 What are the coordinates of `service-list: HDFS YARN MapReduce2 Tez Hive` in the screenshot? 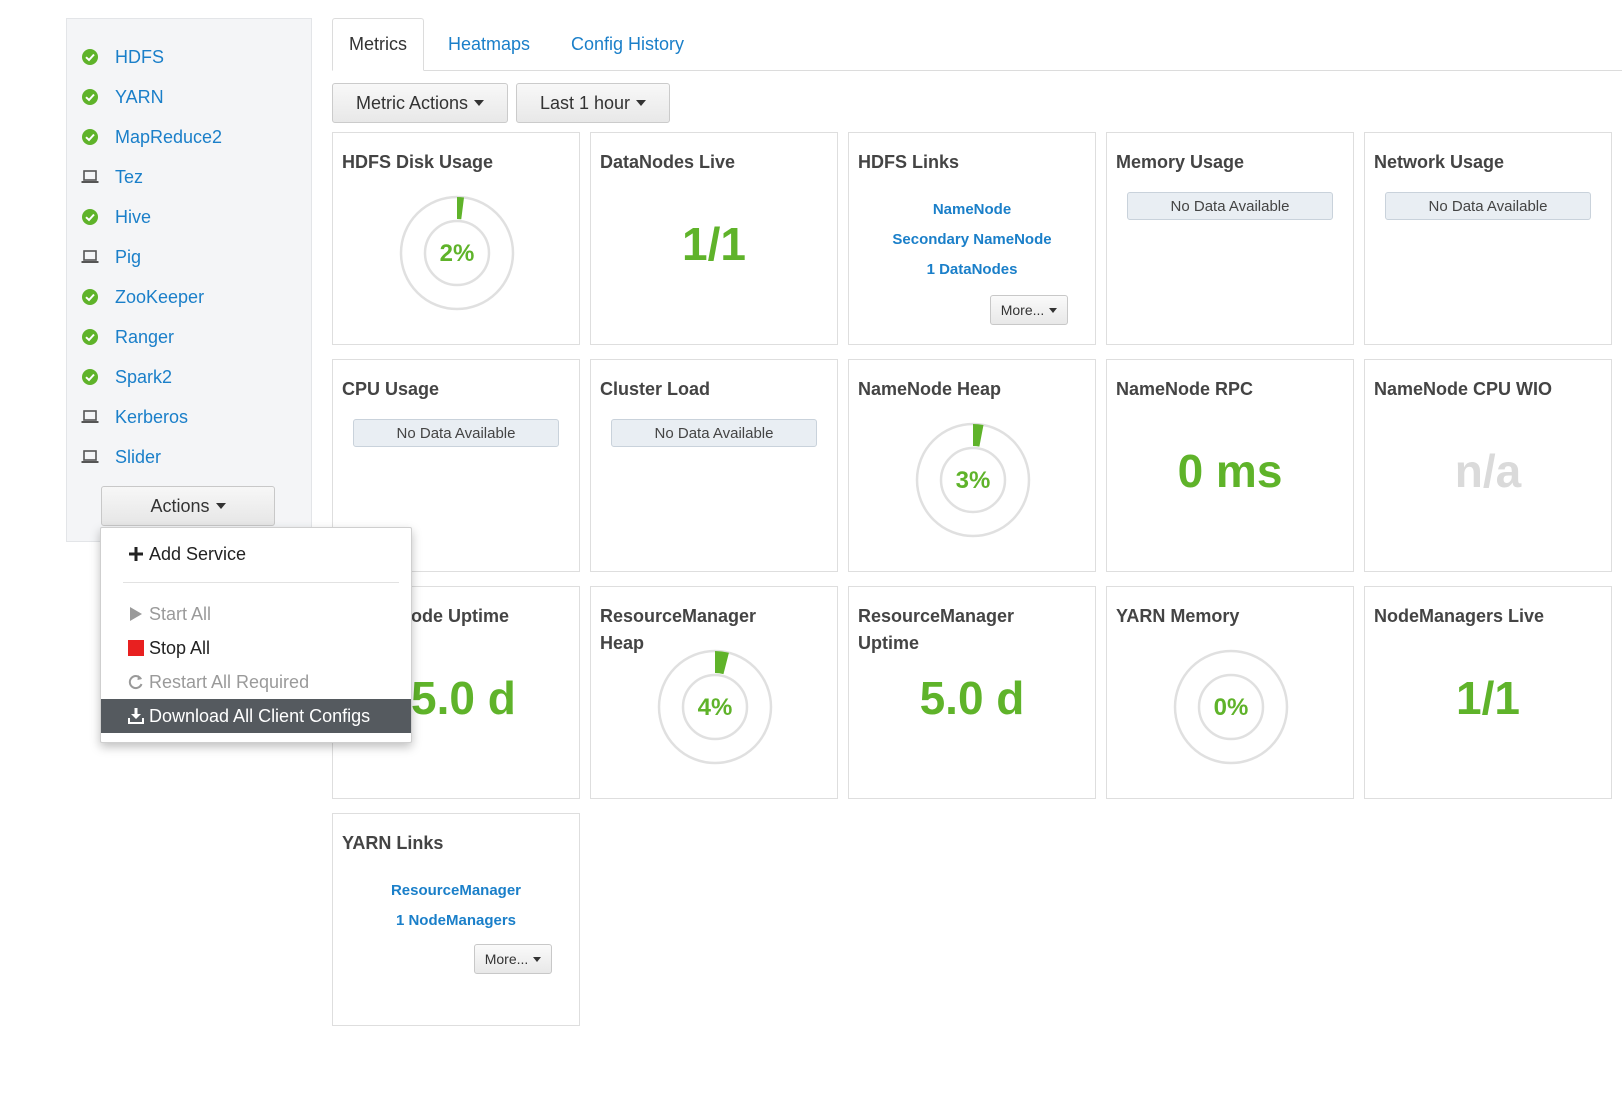 It's located at (189, 248).